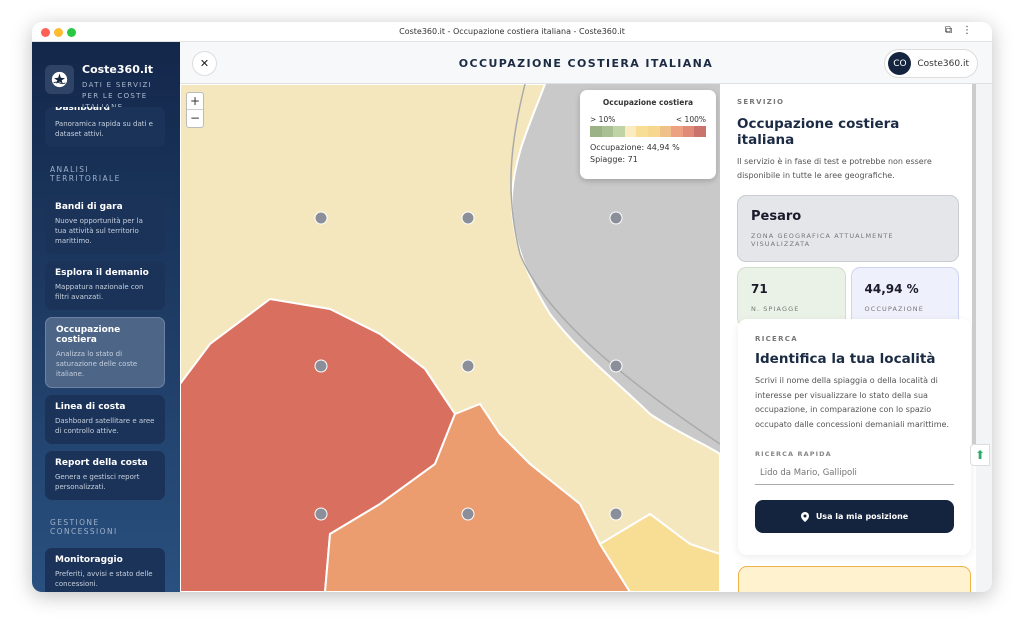  Describe the element at coordinates (943, 63) in the screenshot. I see `user-name: Coste360.it` at that location.